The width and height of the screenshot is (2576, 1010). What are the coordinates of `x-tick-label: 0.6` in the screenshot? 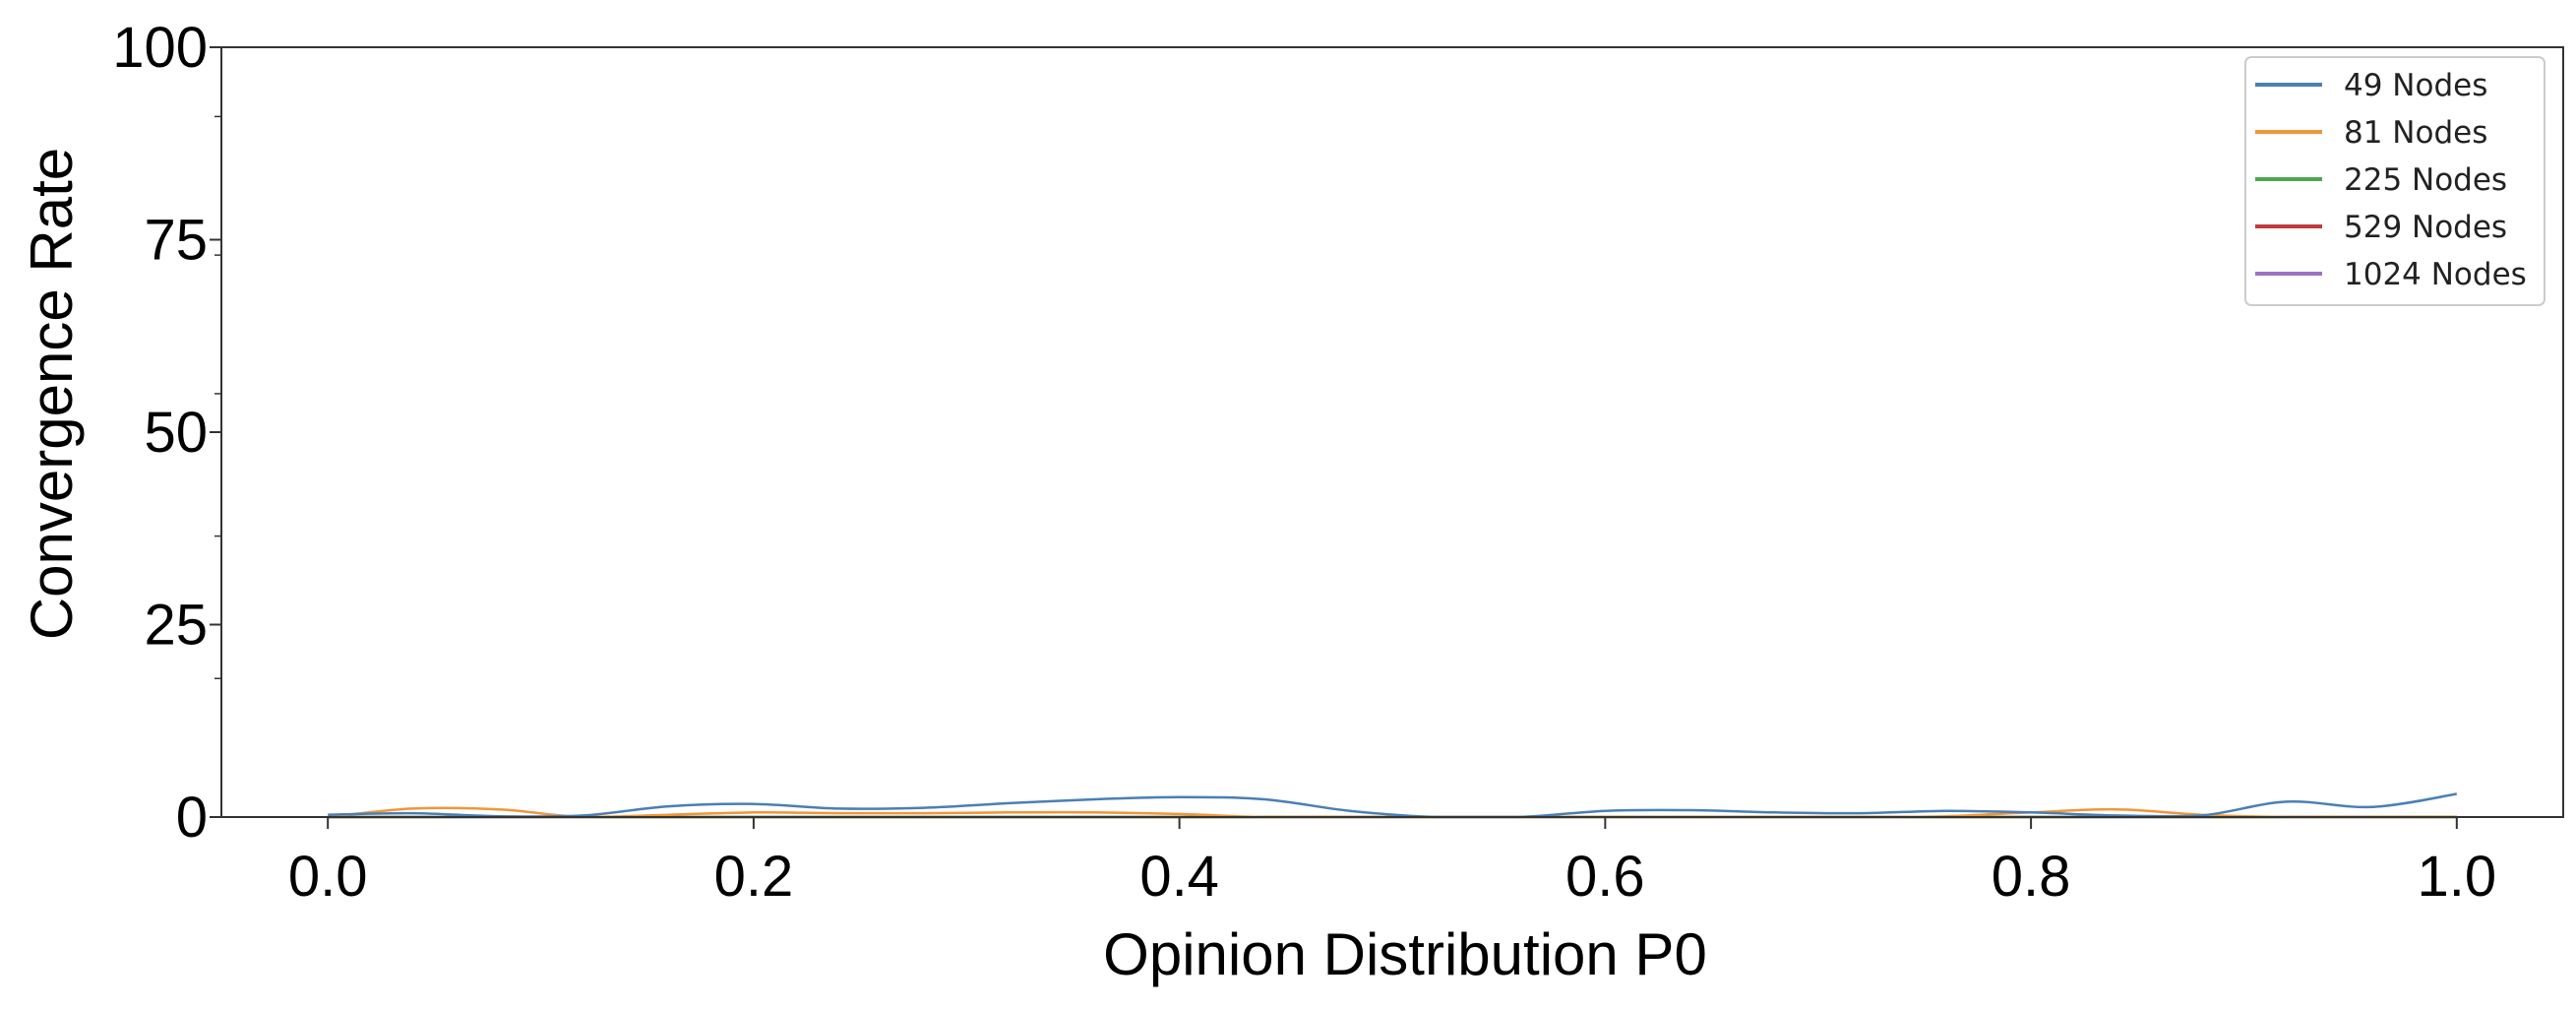 It's located at (1605, 877).